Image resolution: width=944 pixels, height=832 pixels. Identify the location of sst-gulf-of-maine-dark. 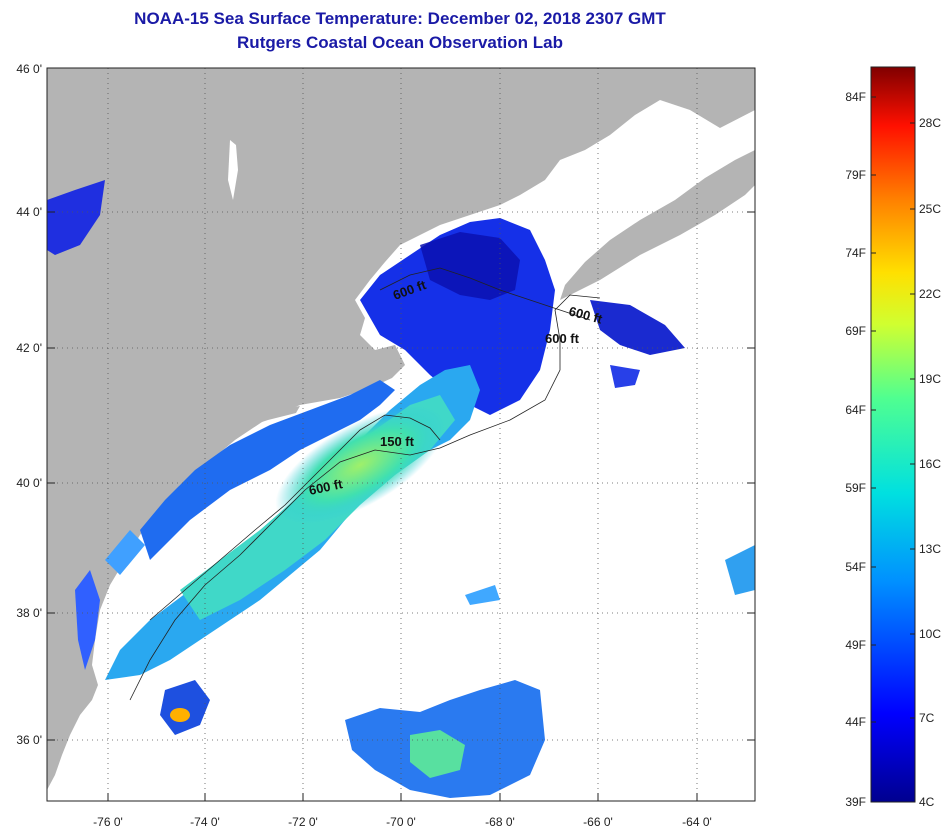
(470, 266).